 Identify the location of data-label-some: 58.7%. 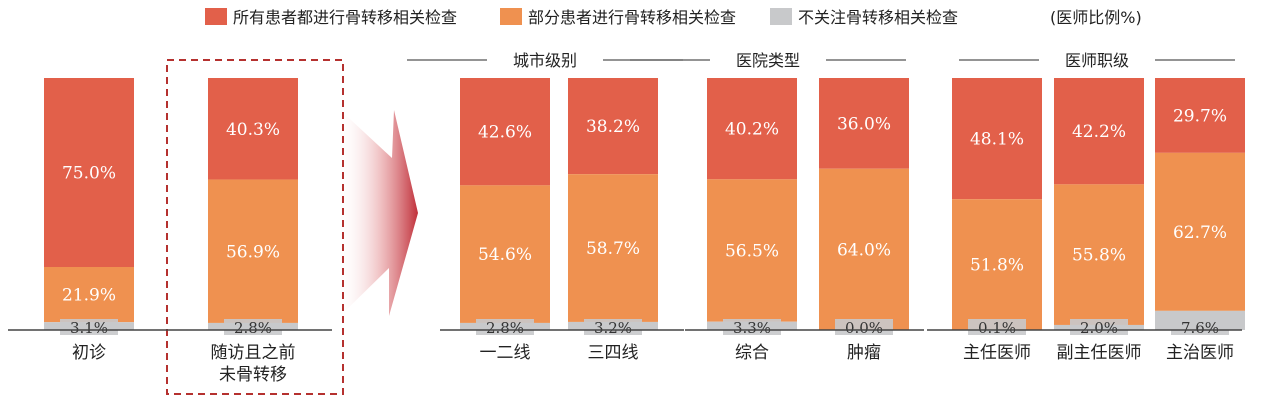
(613, 249).